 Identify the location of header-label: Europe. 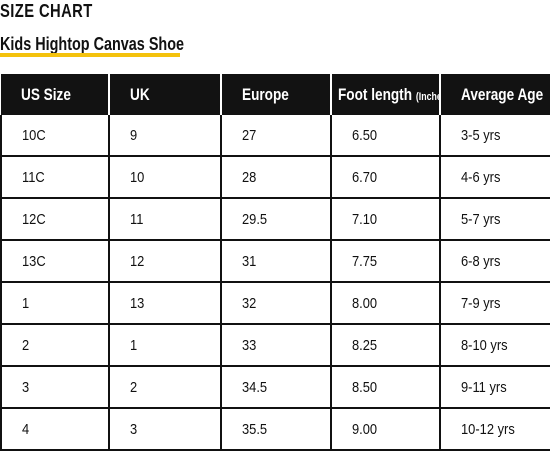
(265, 94).